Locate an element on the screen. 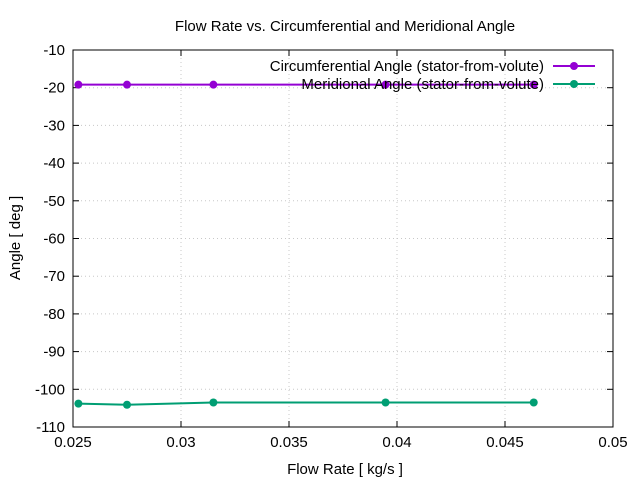 Image resolution: width=640 pixels, height=485 pixels. y-tick-label: -70 is located at coordinates (54, 276).